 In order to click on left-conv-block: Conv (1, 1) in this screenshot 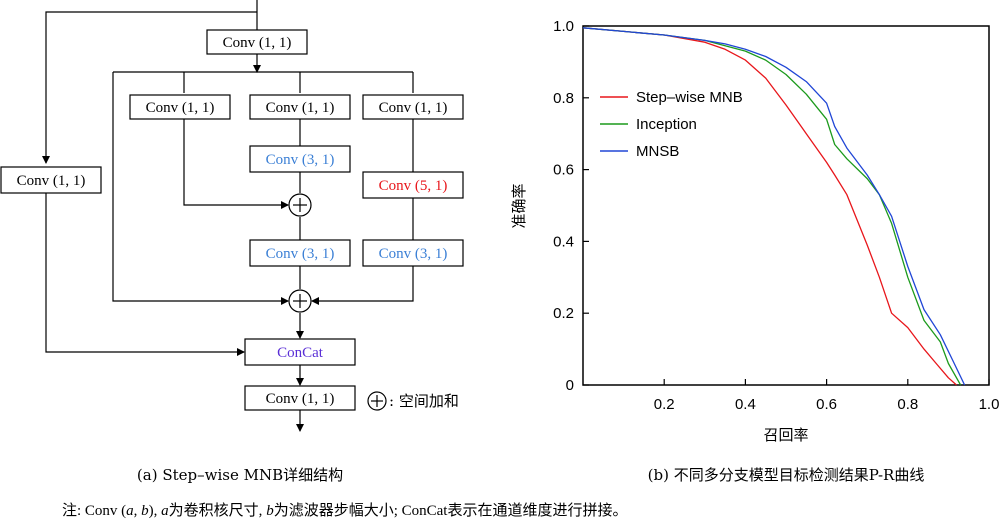, I will do `click(51, 180)`.